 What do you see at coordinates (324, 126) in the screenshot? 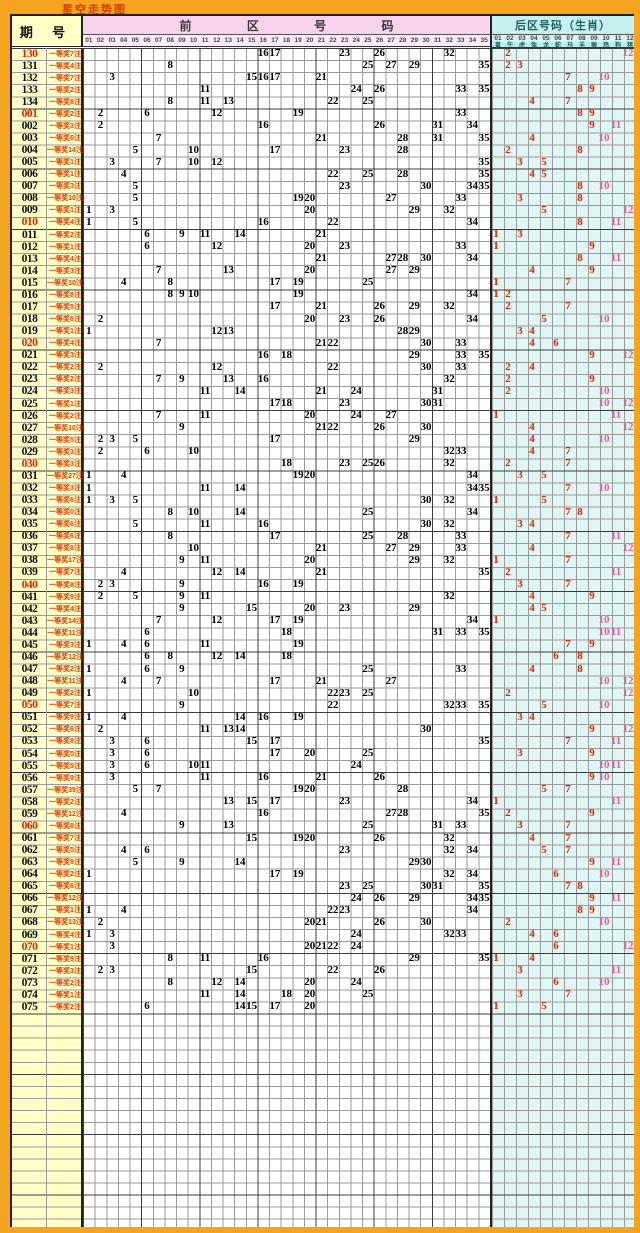
I see `table-row: 002 一等奖3注 2 16 26 31 34 9 11` at bounding box center [324, 126].